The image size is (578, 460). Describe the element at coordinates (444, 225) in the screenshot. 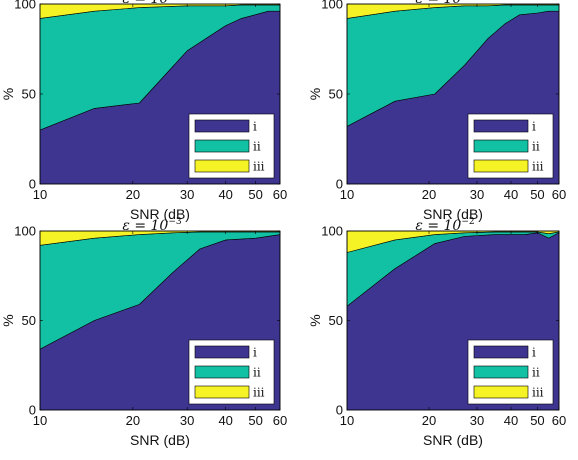

I see `panel-title: ε = 10−2` at that location.